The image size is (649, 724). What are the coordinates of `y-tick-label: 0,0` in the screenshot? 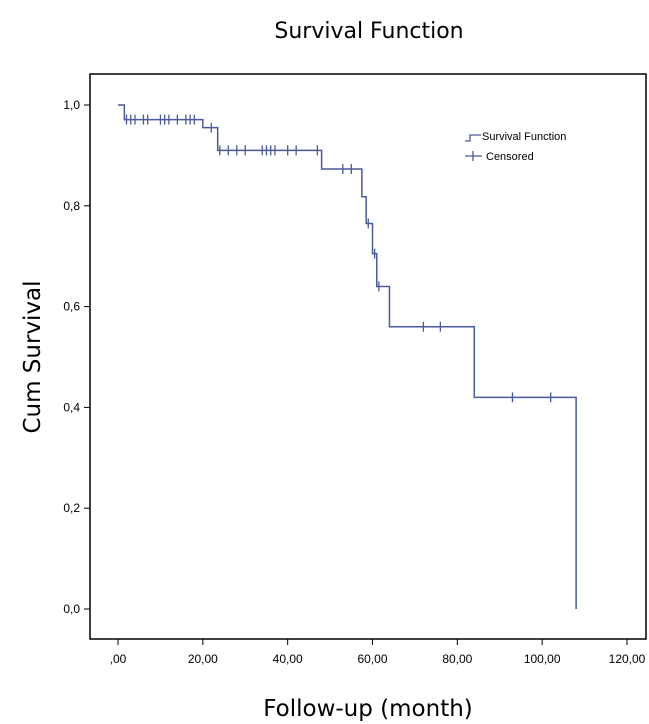 It's located at (71, 609).